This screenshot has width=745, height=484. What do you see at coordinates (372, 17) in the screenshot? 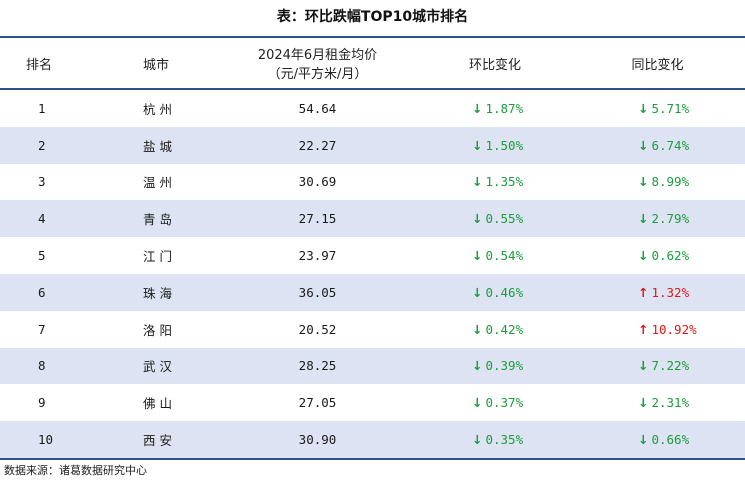
I see `table-title: 表：环比跌幅TOP10城市排名` at bounding box center [372, 17].